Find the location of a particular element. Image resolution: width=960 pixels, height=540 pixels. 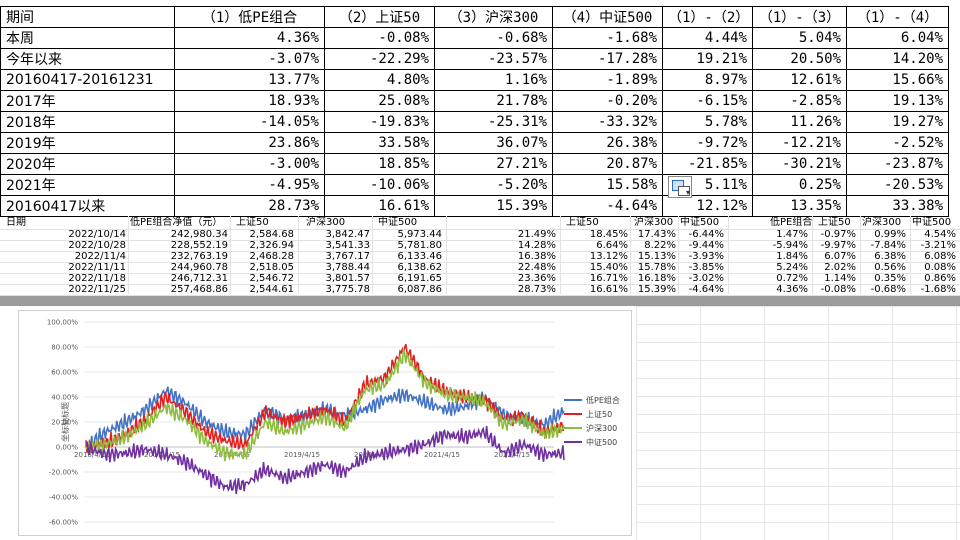

period-cell: 本周 is located at coordinates (88, 38).